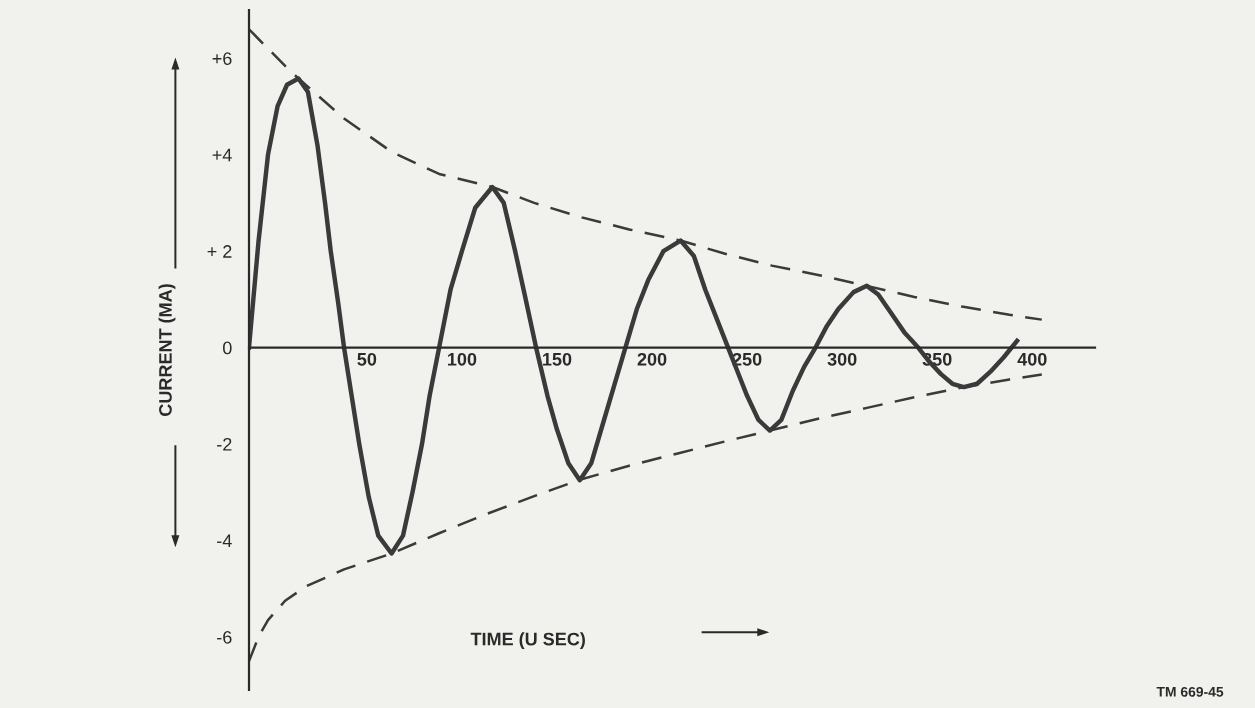  Describe the element at coordinates (462, 359) in the screenshot. I see `x-tick-label: 100` at that location.